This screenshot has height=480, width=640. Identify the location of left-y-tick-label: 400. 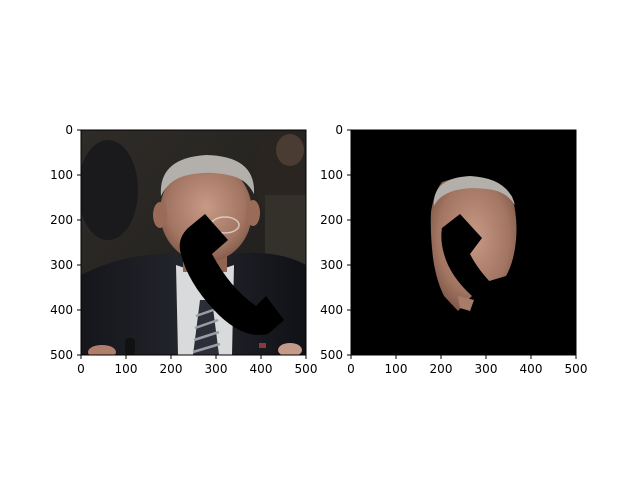
(61, 310).